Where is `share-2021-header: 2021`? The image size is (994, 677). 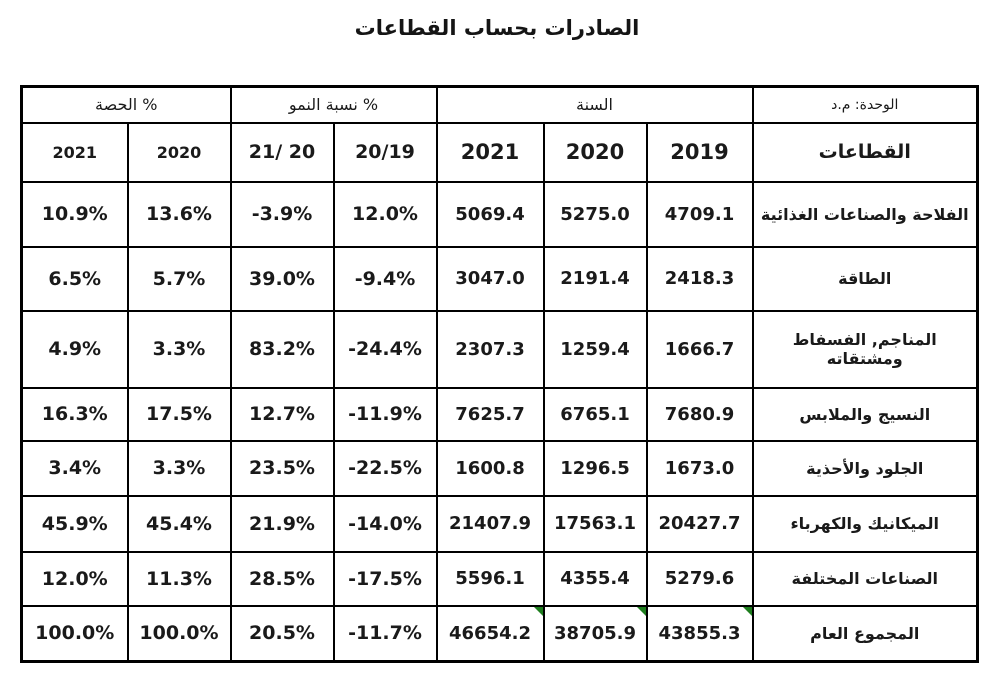
share-2021-header: 2021 is located at coordinates (74, 152).